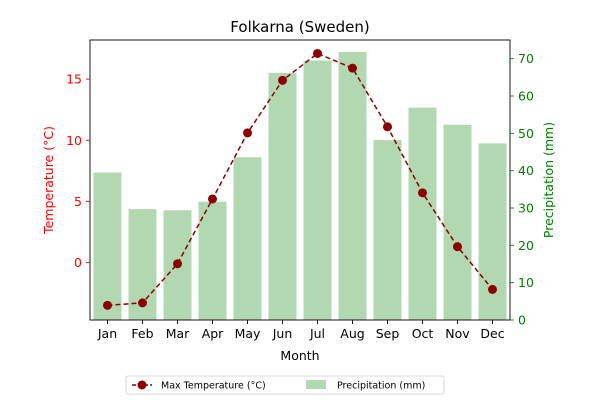  I want to click on legend-frame, so click(285, 385).